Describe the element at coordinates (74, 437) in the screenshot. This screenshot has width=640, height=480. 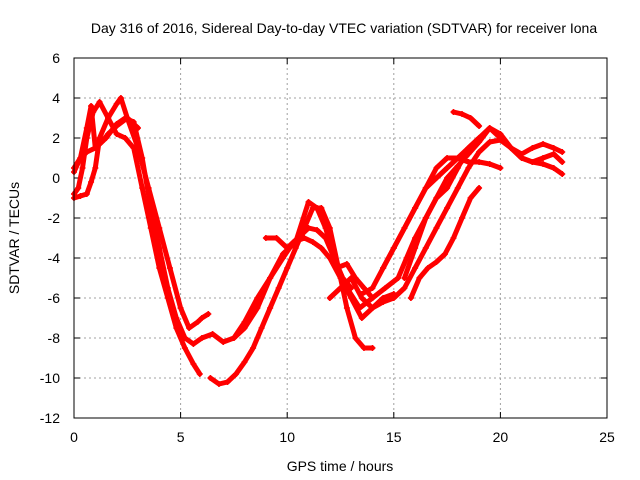
I see `x-tick-label: 0` at that location.